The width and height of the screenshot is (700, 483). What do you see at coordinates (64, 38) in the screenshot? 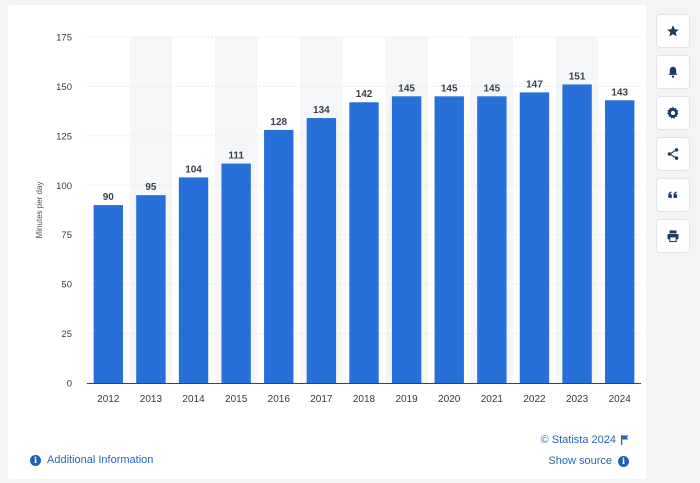
I see `y-tick-label: 175` at bounding box center [64, 38].